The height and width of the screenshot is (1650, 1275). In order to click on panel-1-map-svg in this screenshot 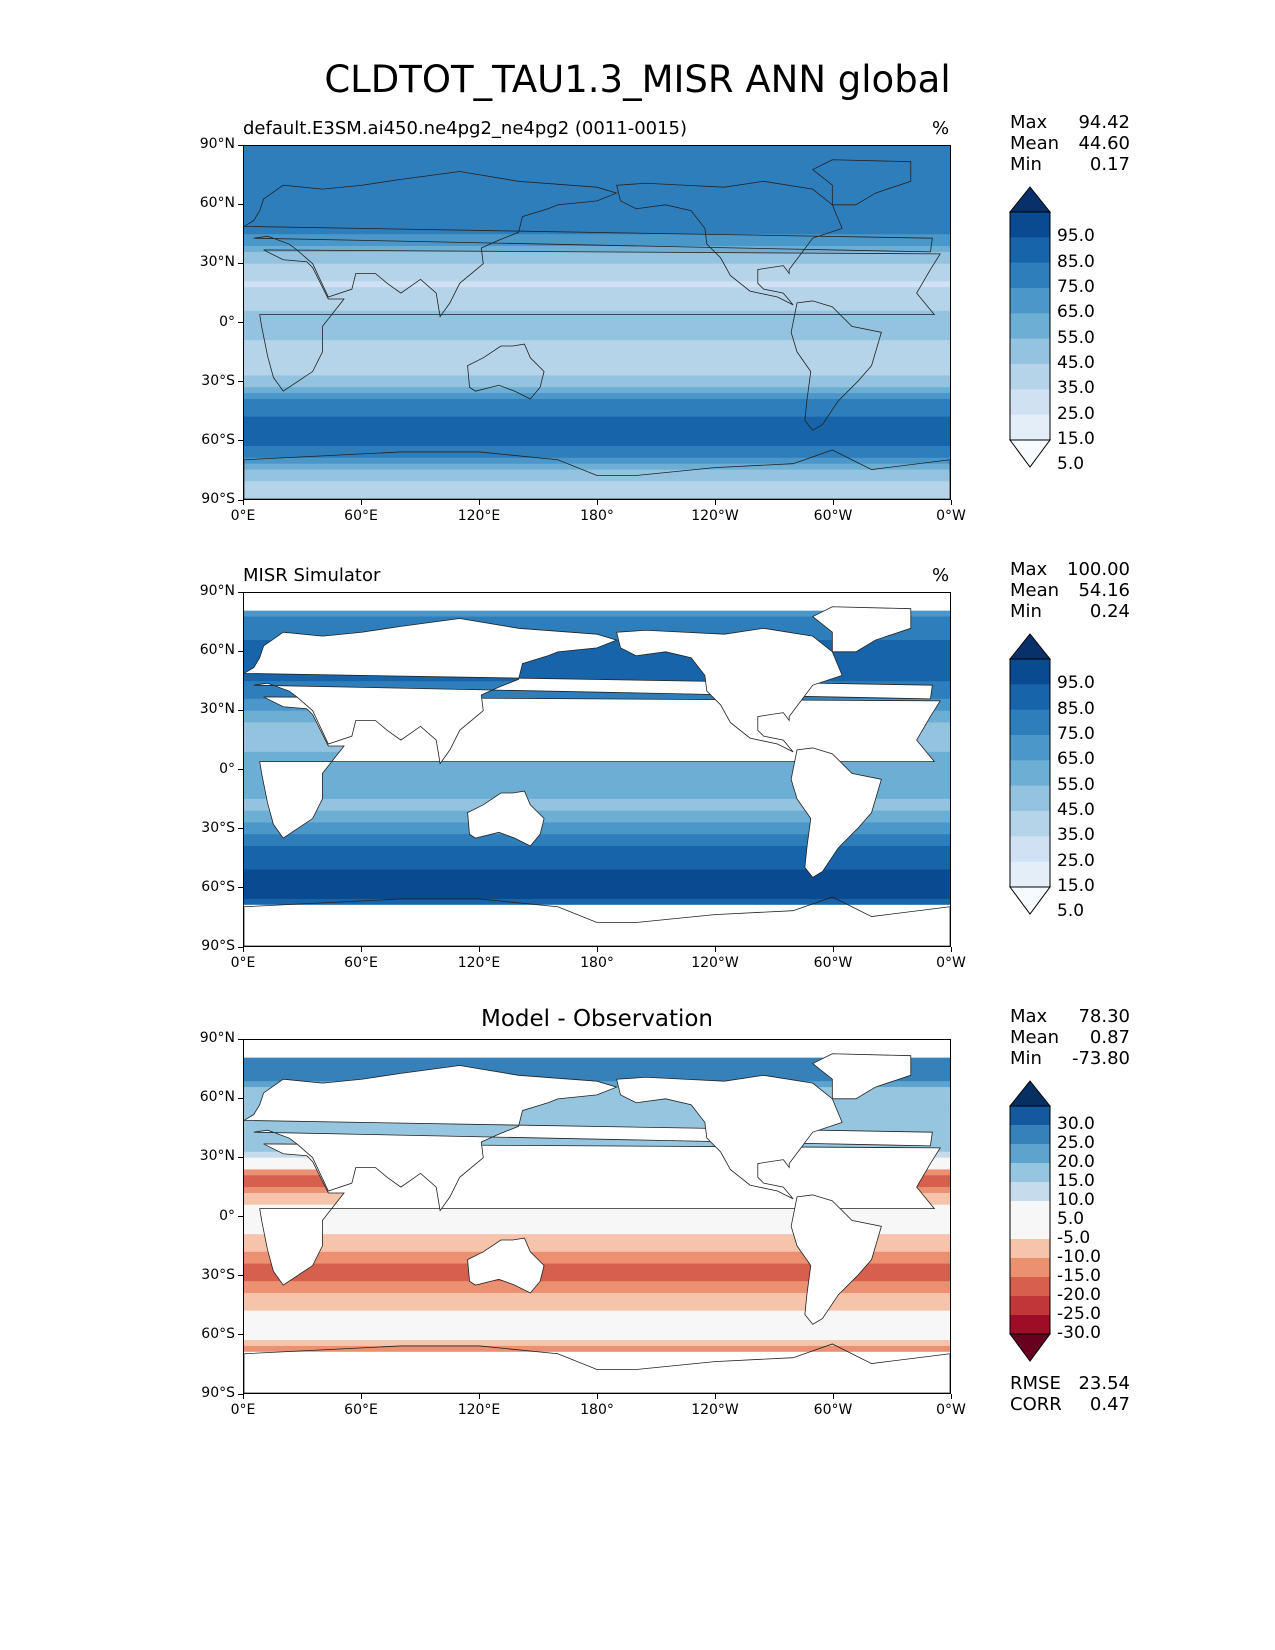, I will do `click(597, 322)`.